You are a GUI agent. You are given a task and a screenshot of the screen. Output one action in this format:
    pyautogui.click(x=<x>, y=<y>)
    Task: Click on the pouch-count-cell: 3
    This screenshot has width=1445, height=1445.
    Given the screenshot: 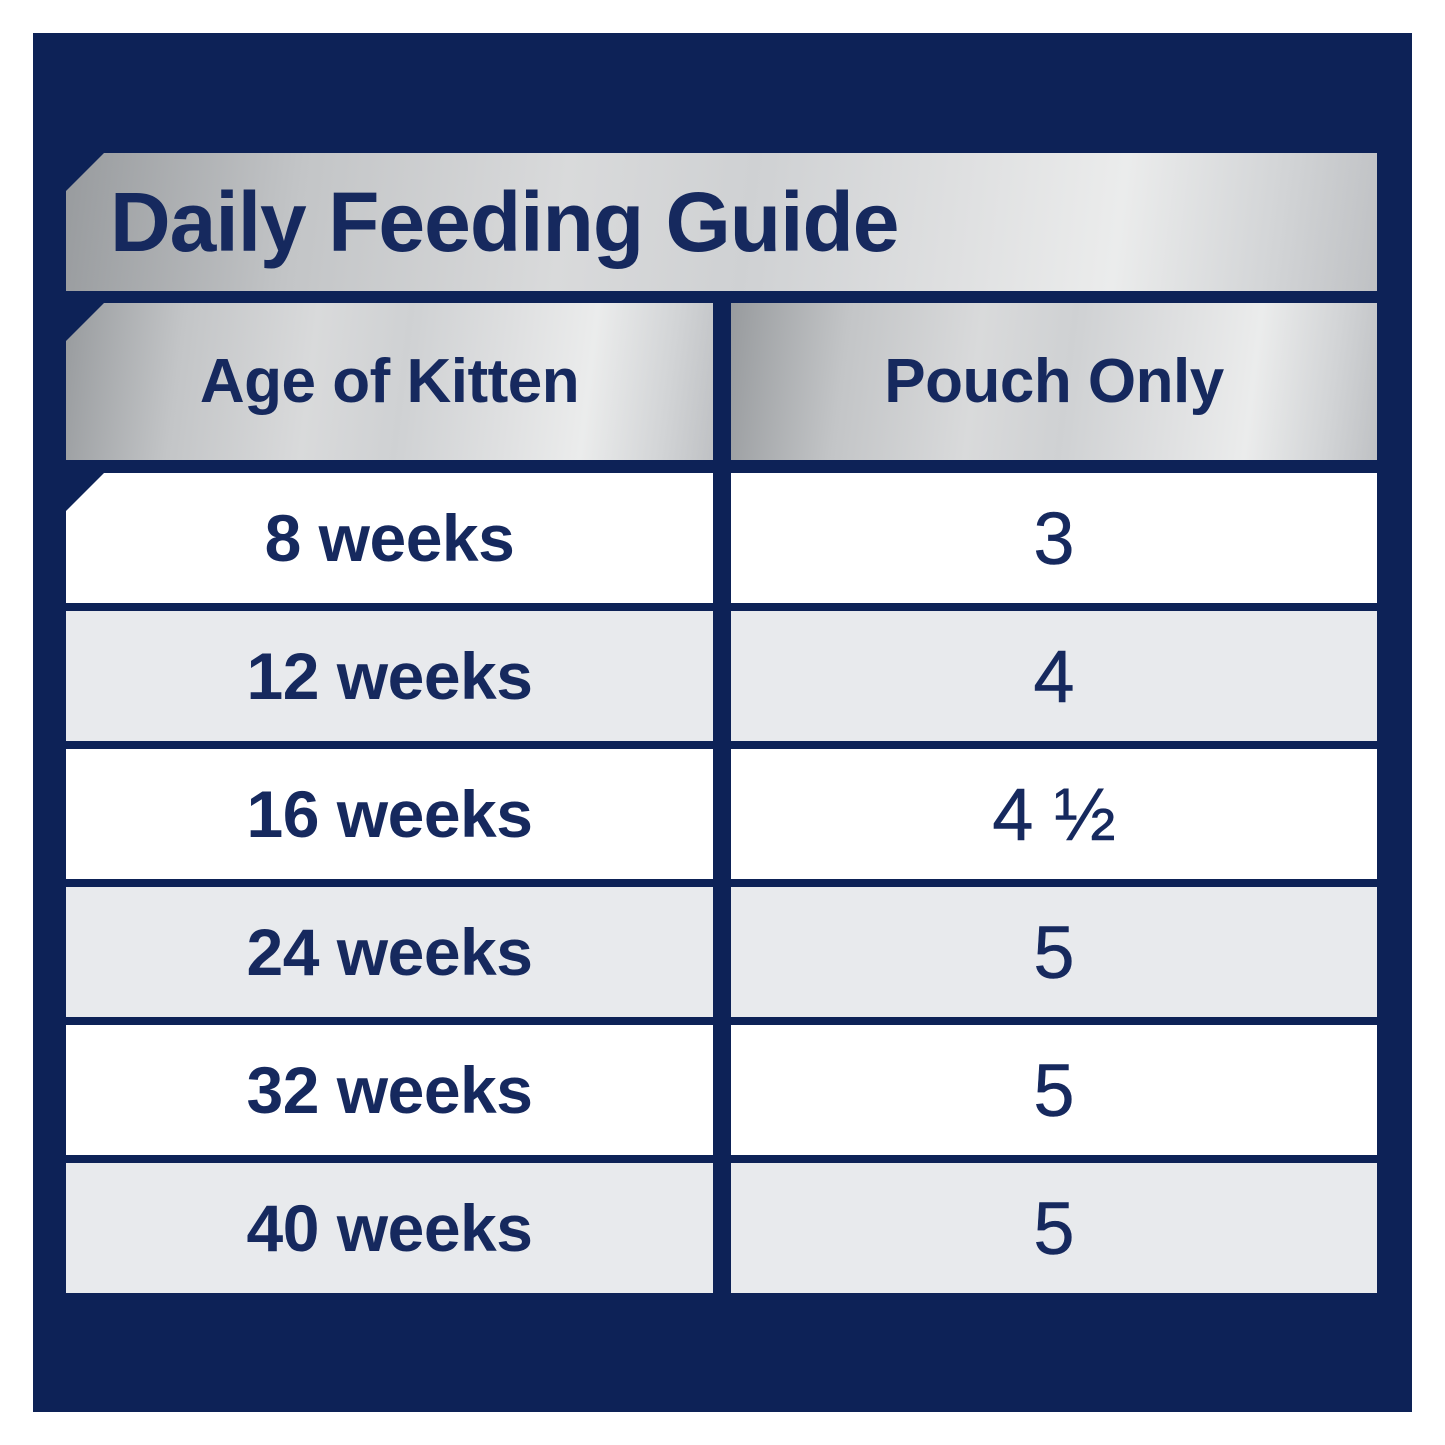 What is the action you would take?
    pyautogui.click(x=1054, y=538)
    